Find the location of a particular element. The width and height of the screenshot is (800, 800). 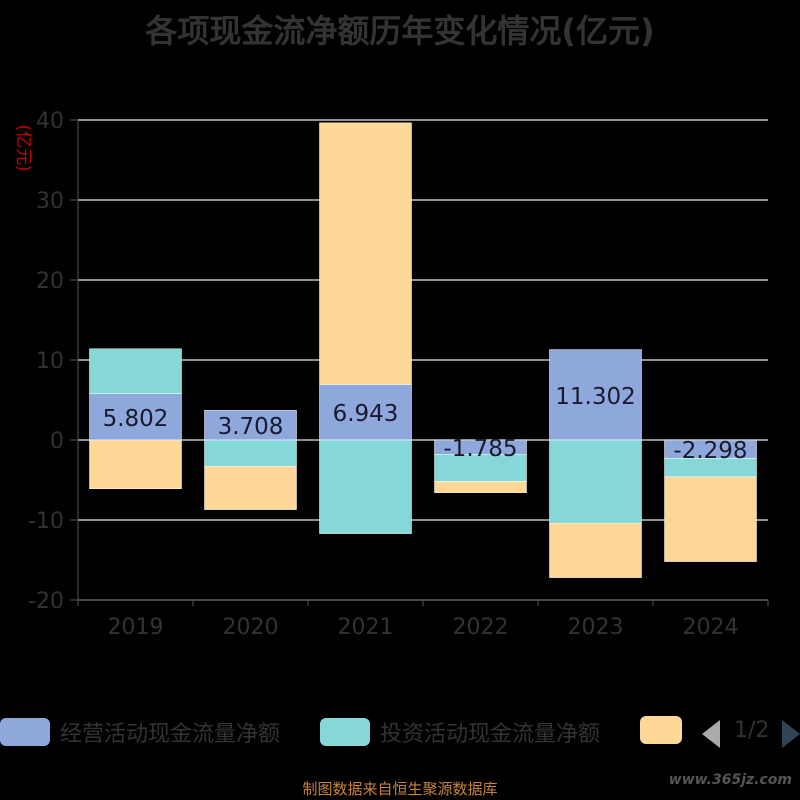

legend-swatch-investing is located at coordinates (345, 732).